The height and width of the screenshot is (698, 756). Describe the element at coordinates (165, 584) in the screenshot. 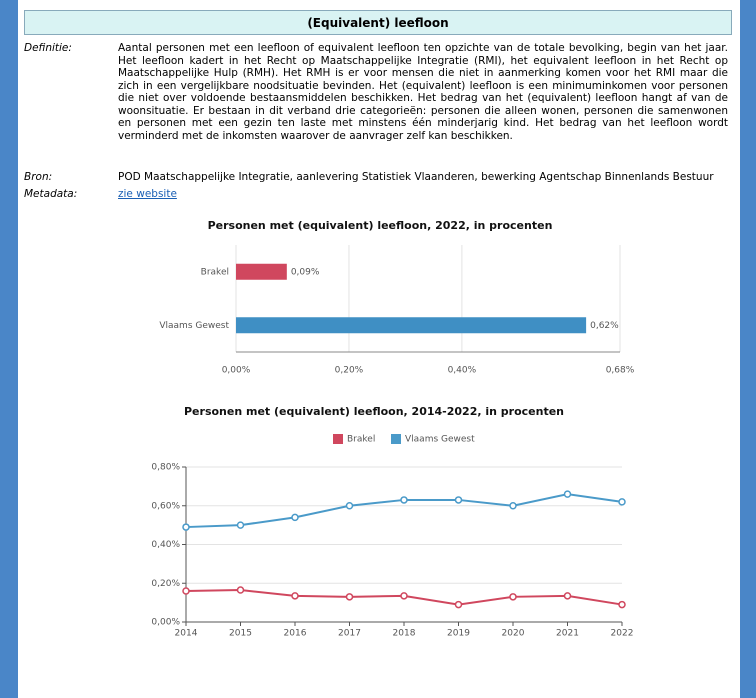

I see `y-tick-label: 0,20%` at that location.